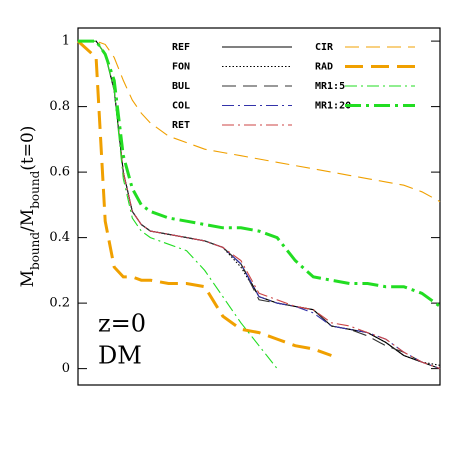 Image resolution: width=463 pixels, height=463 pixels. Describe the element at coordinates (59, 172) in the screenshot. I see `y-tick-label: 0.6` at that location.